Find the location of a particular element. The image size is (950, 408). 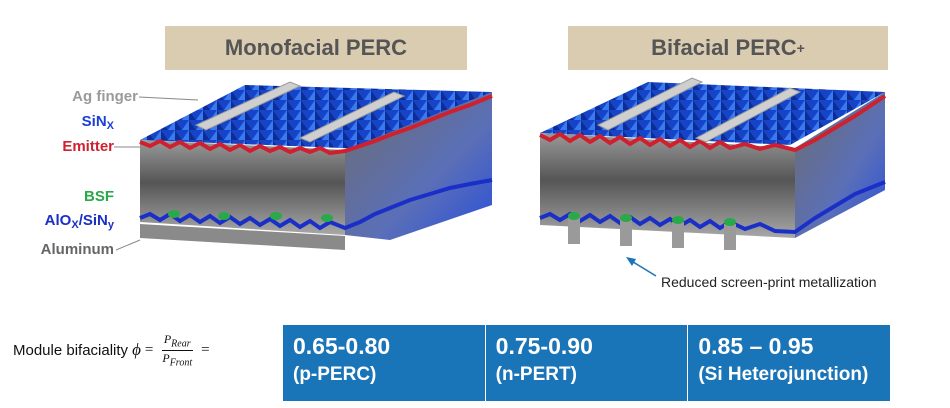

bifaciality-formula: Module bifaciality ϕ = PRear PFront = is located at coordinates (111, 350).